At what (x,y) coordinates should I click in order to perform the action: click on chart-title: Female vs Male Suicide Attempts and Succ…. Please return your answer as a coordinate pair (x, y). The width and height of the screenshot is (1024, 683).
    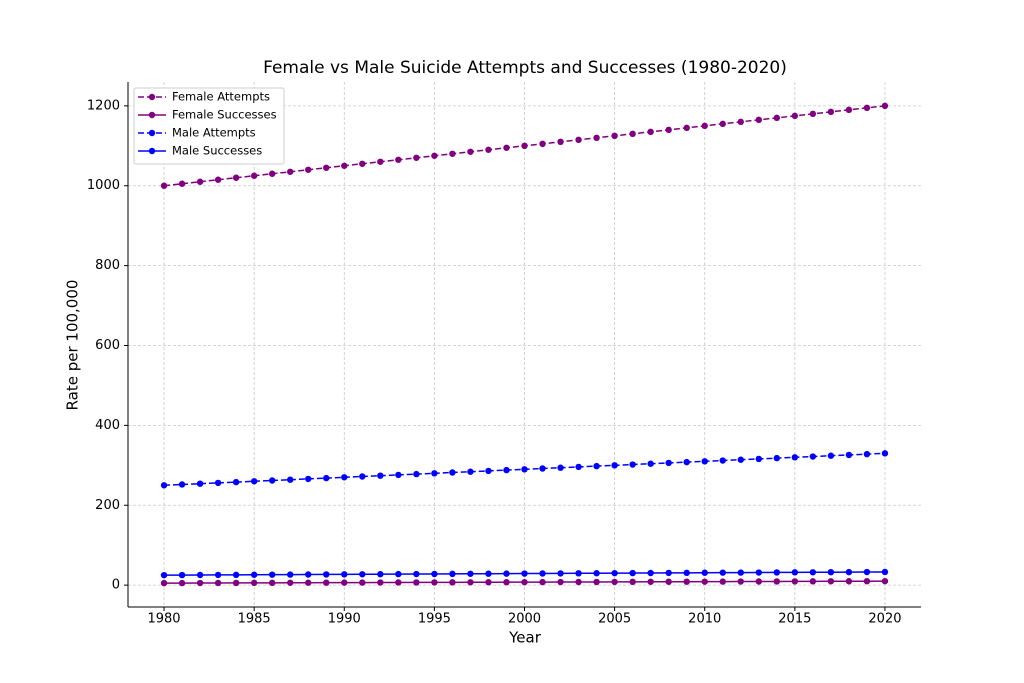
    Looking at the image, I should click on (525, 68).